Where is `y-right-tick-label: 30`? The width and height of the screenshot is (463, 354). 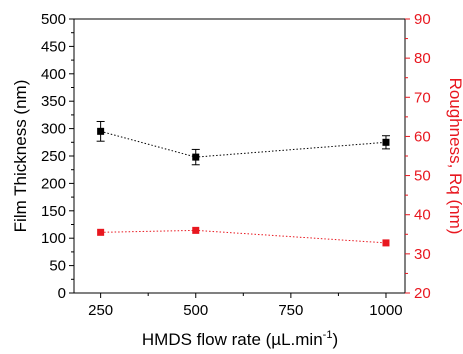 y-right-tick-label: 30 is located at coordinates (422, 254).